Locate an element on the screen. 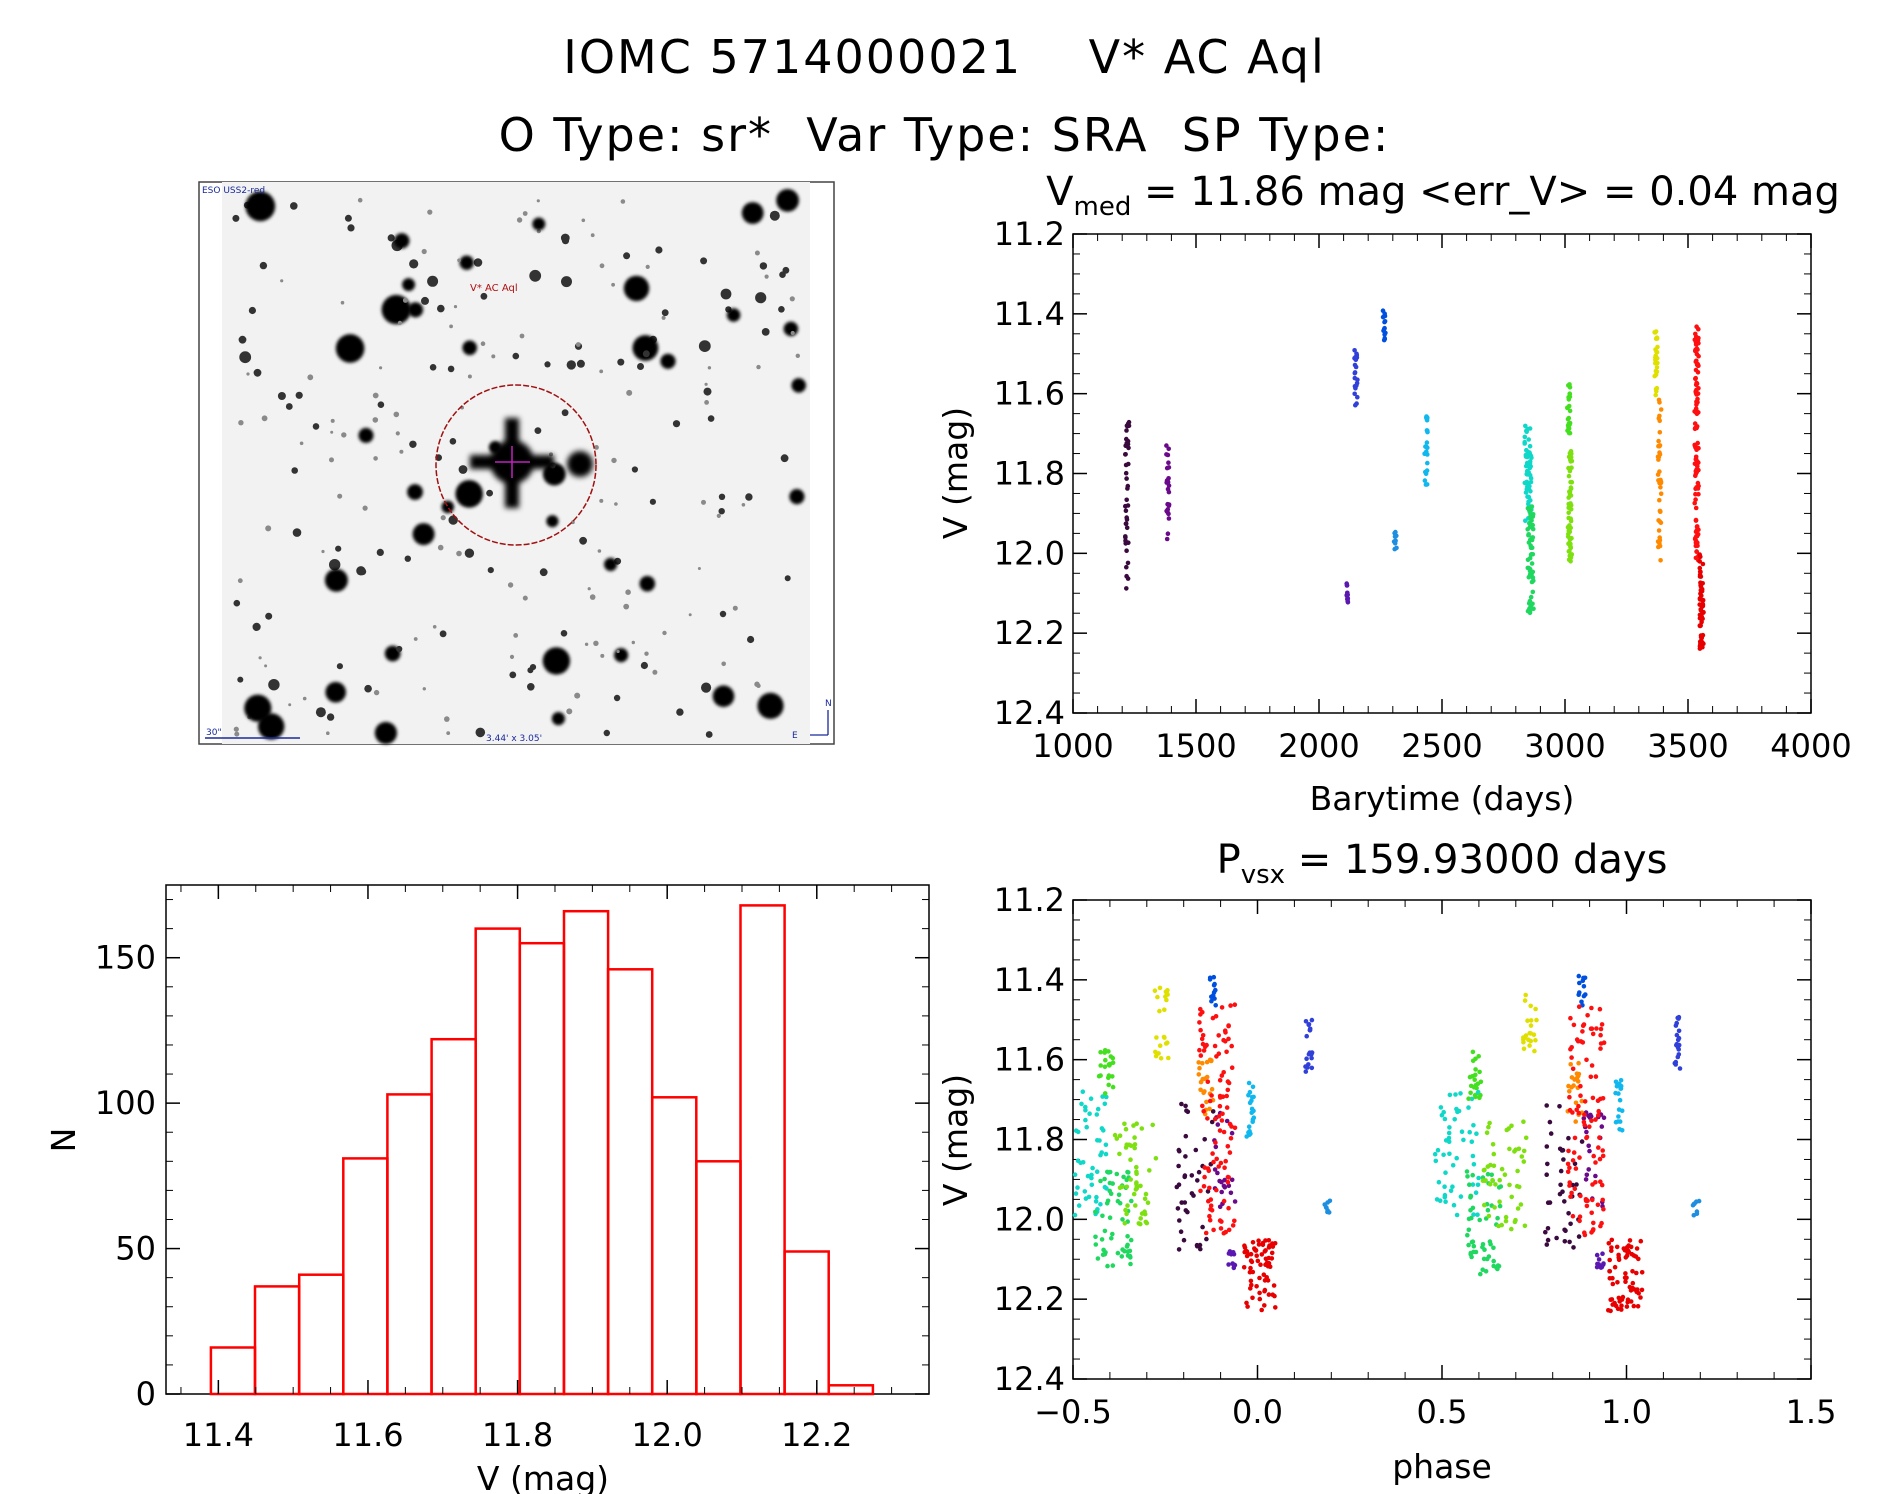 Image resolution: width=1889 pixels, height=1494 pixels. header-line-2: O Type: sr* Var Type: SRA SP Type: is located at coordinates (944, 135).